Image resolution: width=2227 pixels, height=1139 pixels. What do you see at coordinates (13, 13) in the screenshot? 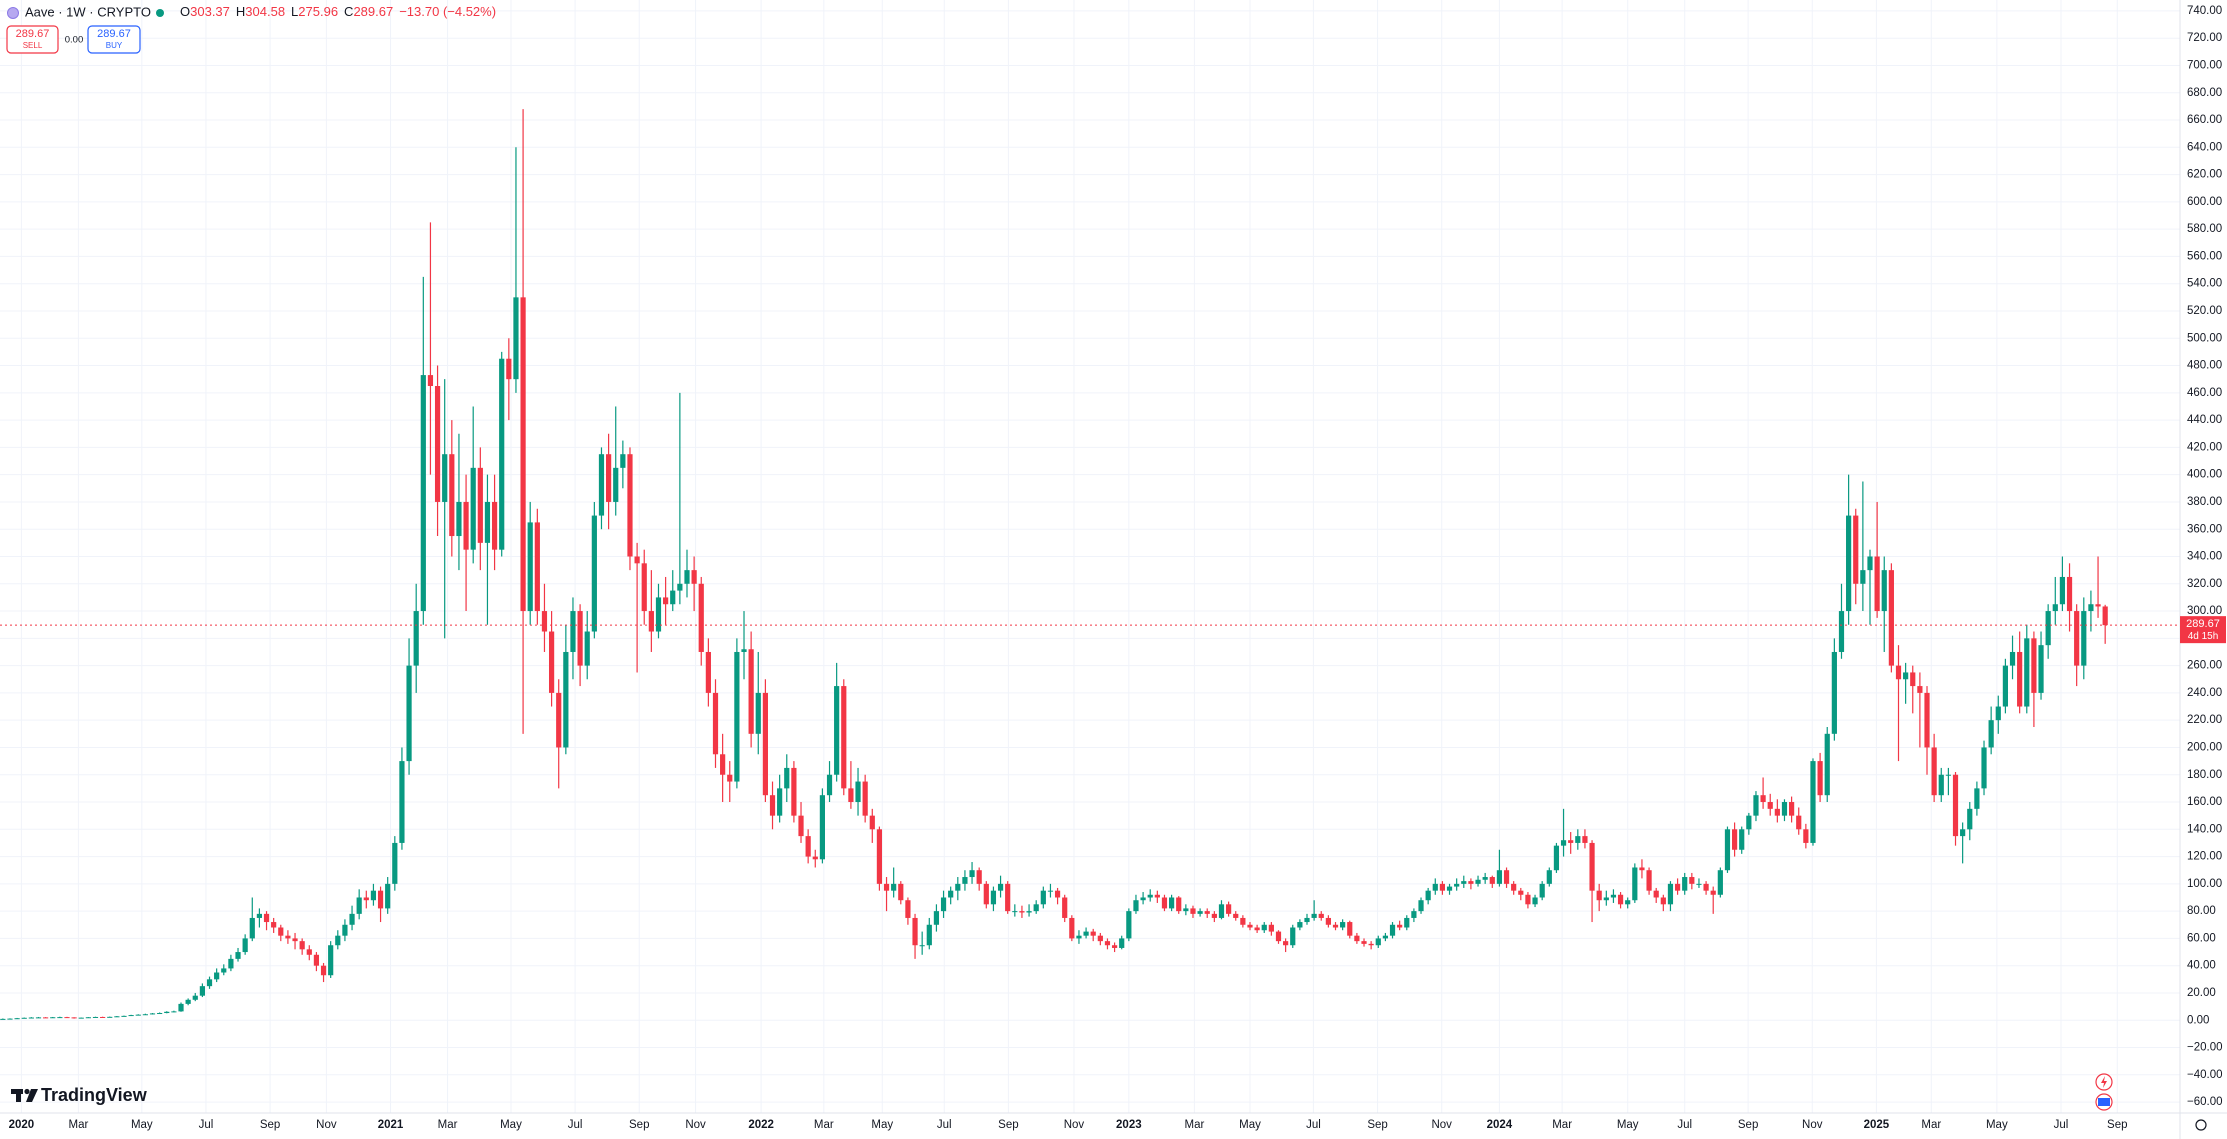
I see `symbol-icon` at bounding box center [13, 13].